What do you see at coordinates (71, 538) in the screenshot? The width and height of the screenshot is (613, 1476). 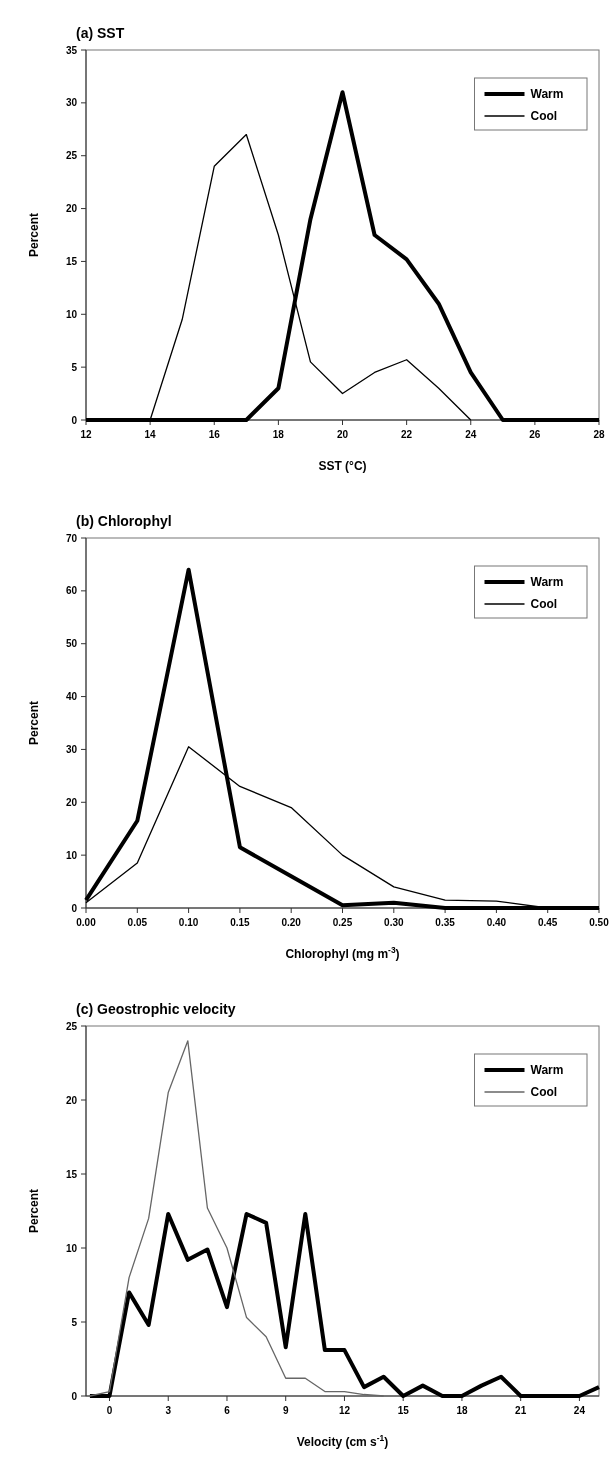 I see `y-tick-label: 70` at bounding box center [71, 538].